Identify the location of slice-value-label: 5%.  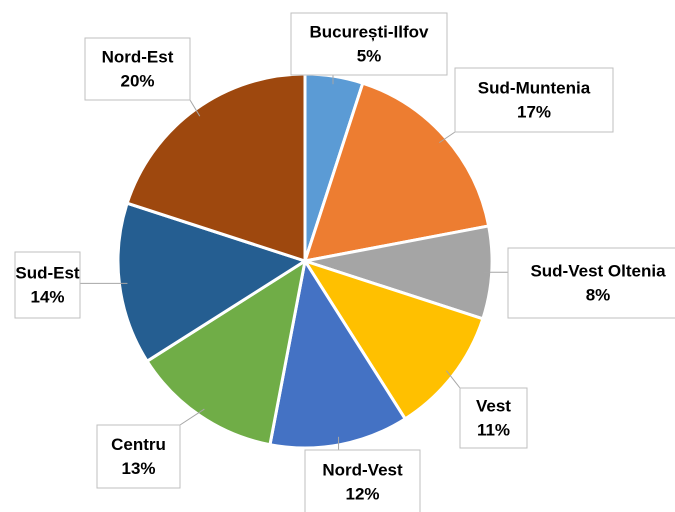
(369, 55).